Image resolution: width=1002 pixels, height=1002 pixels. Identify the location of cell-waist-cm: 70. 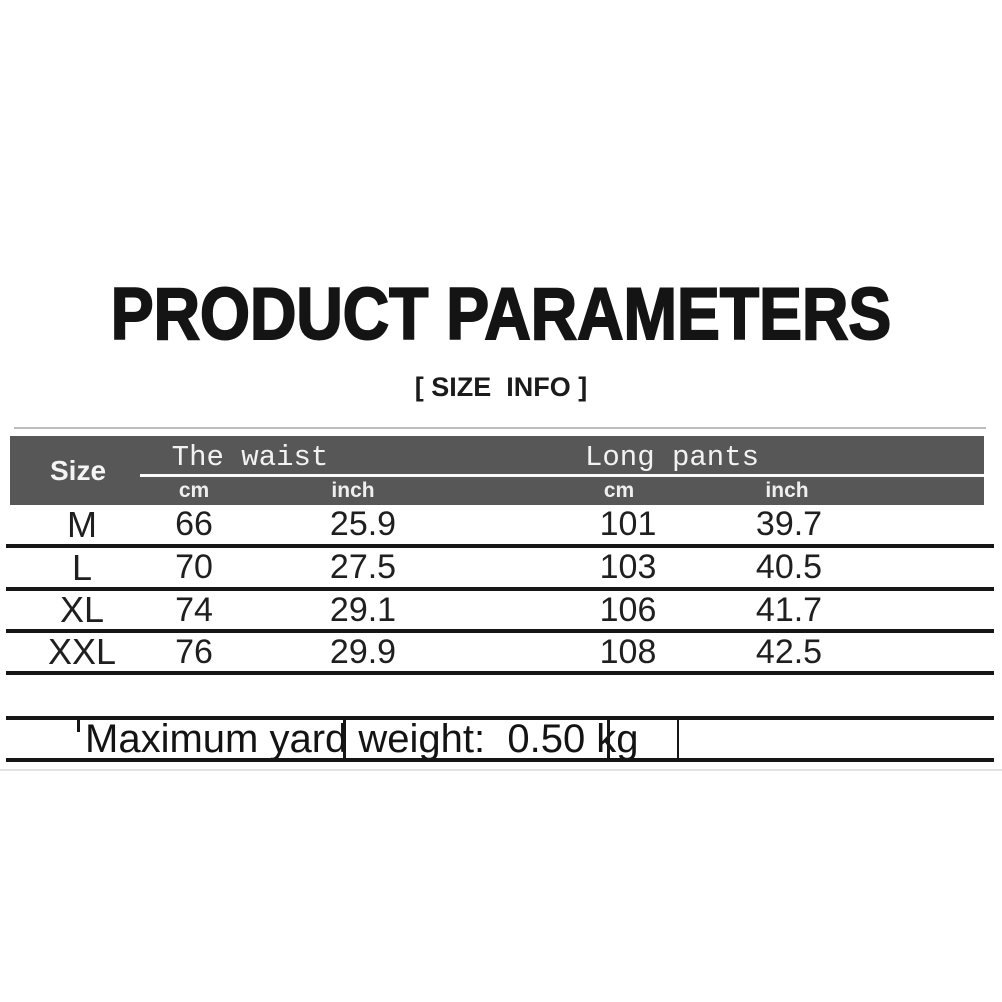
(194, 567).